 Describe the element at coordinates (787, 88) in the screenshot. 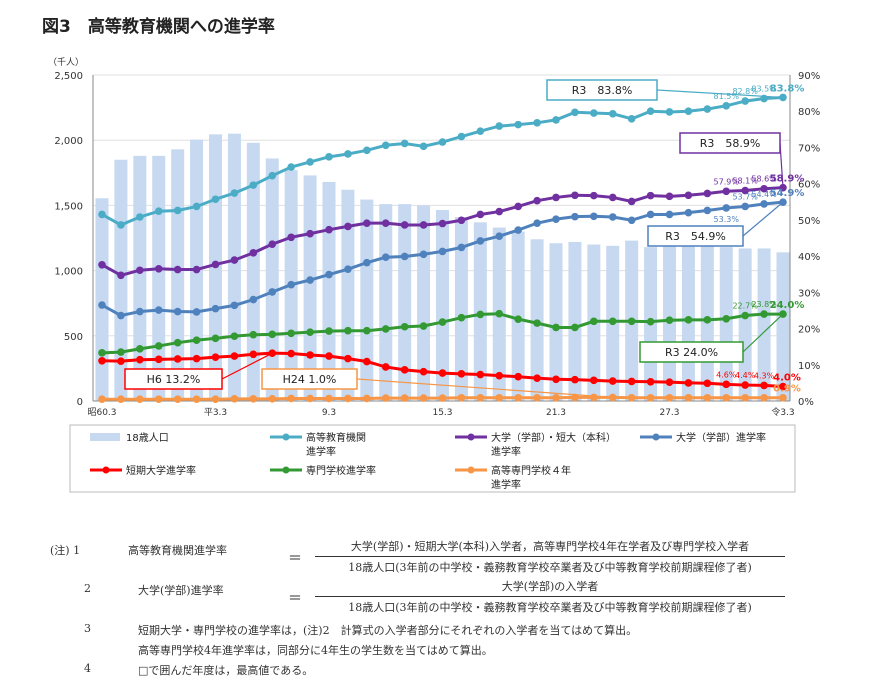

I see `data-label-higher_ed: 83.8%` at that location.